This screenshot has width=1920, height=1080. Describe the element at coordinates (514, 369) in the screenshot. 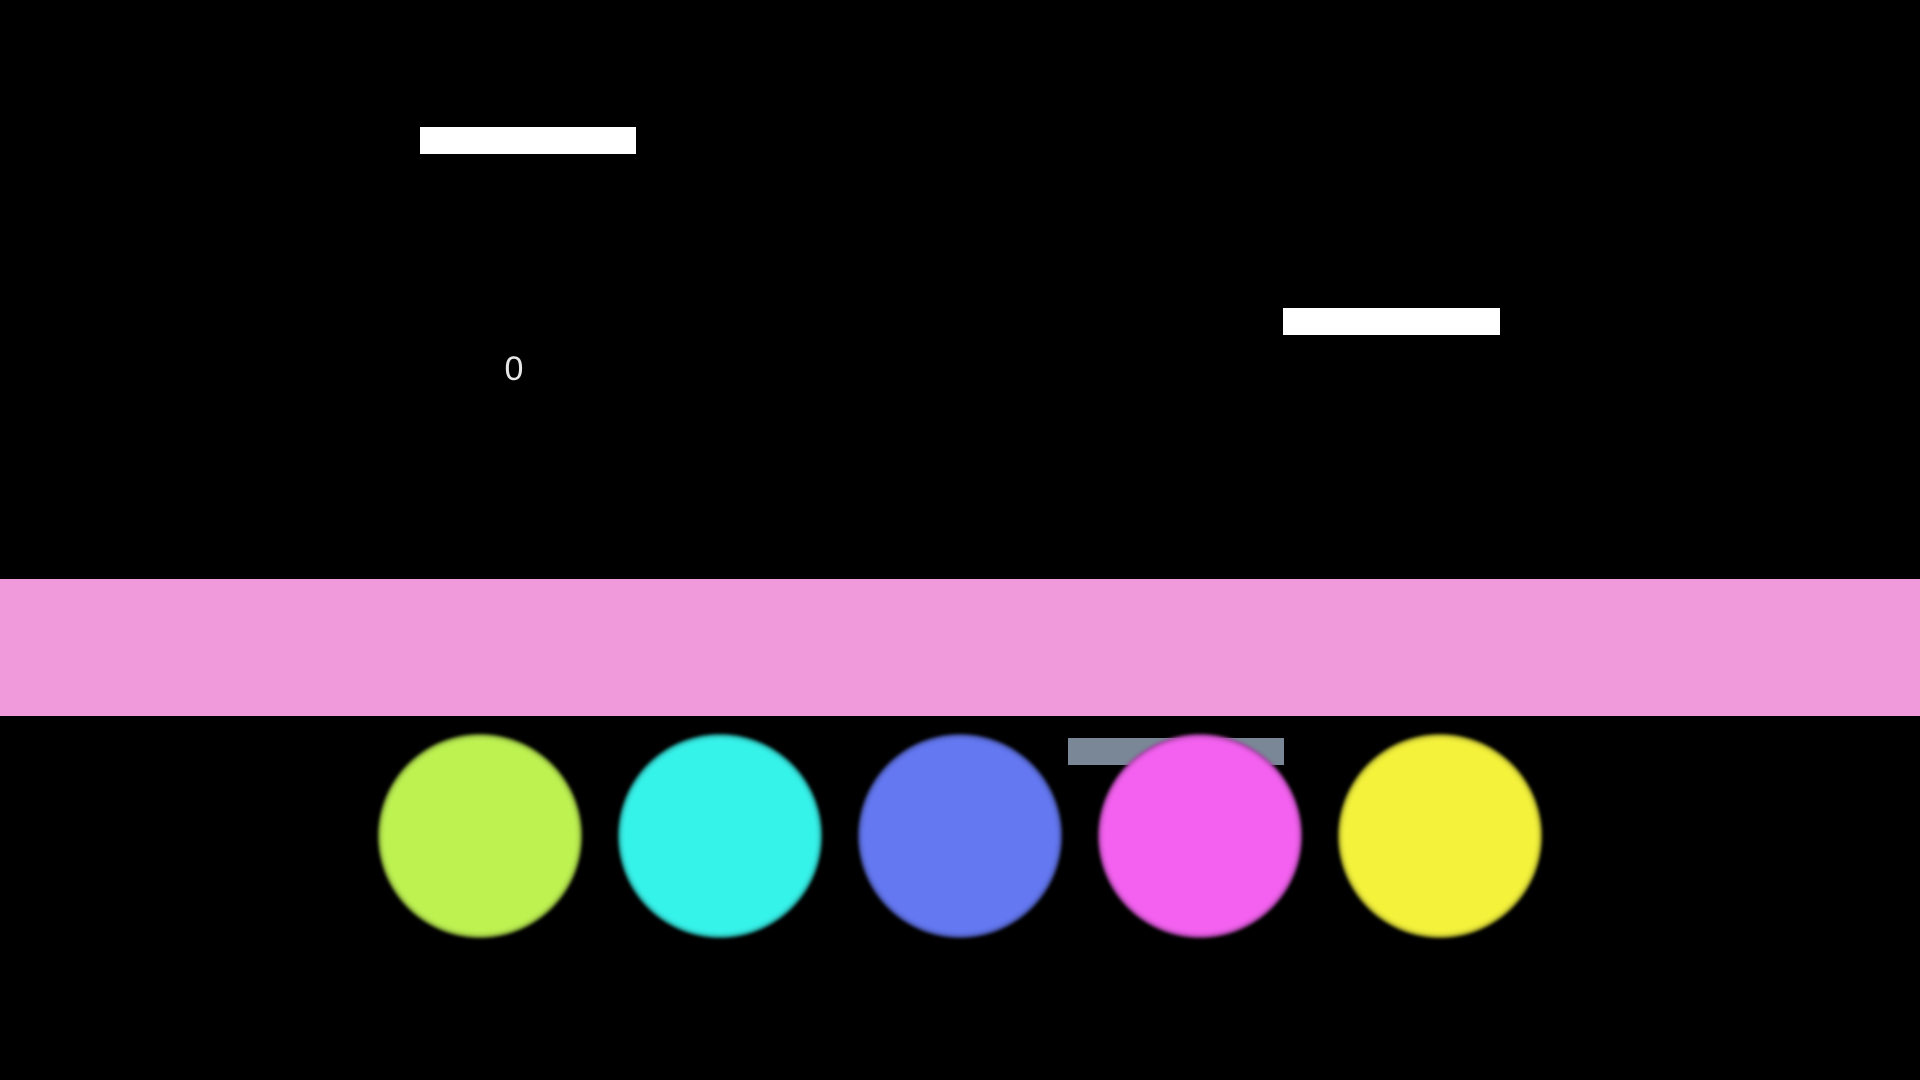

I see `score-counter: 0` at that location.